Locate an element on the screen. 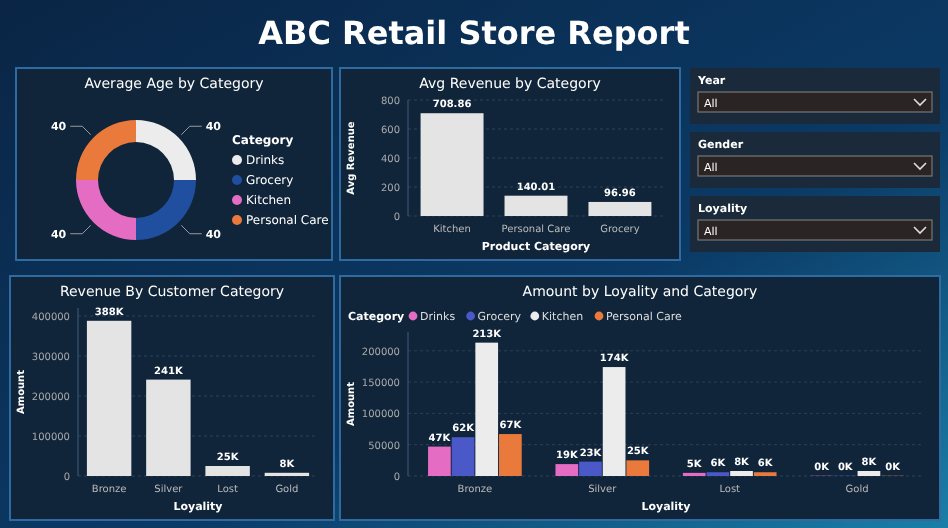 This screenshot has height=528, width=948. text: ABC Retail Store Report is located at coordinates (474, 33).